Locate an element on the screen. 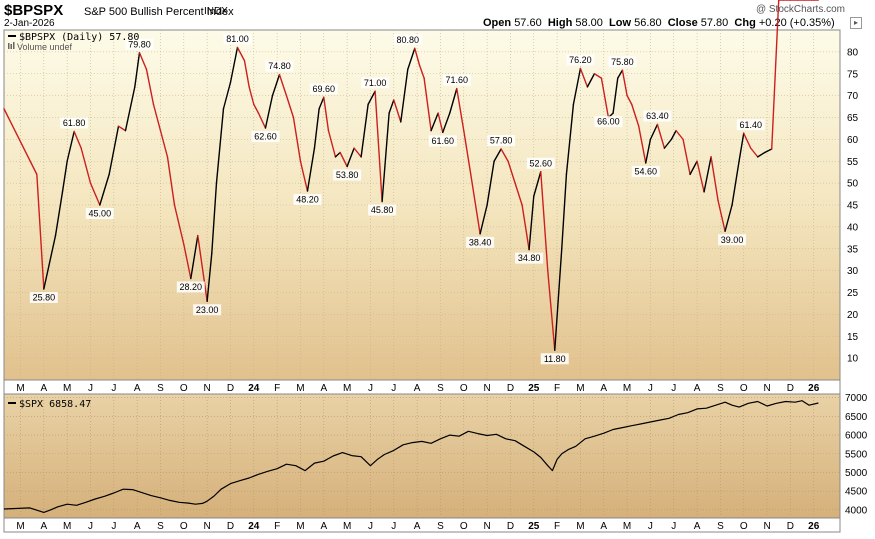  data-label-text: 79.80 is located at coordinates (139, 44).